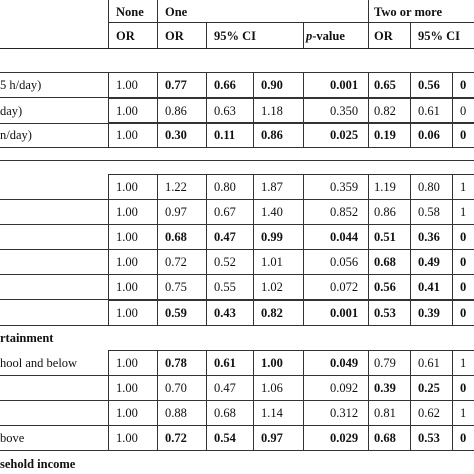 The image size is (474, 474). What do you see at coordinates (225, 212) in the screenshot?
I see `cell-one-ci-low-4: 0.67` at bounding box center [225, 212].